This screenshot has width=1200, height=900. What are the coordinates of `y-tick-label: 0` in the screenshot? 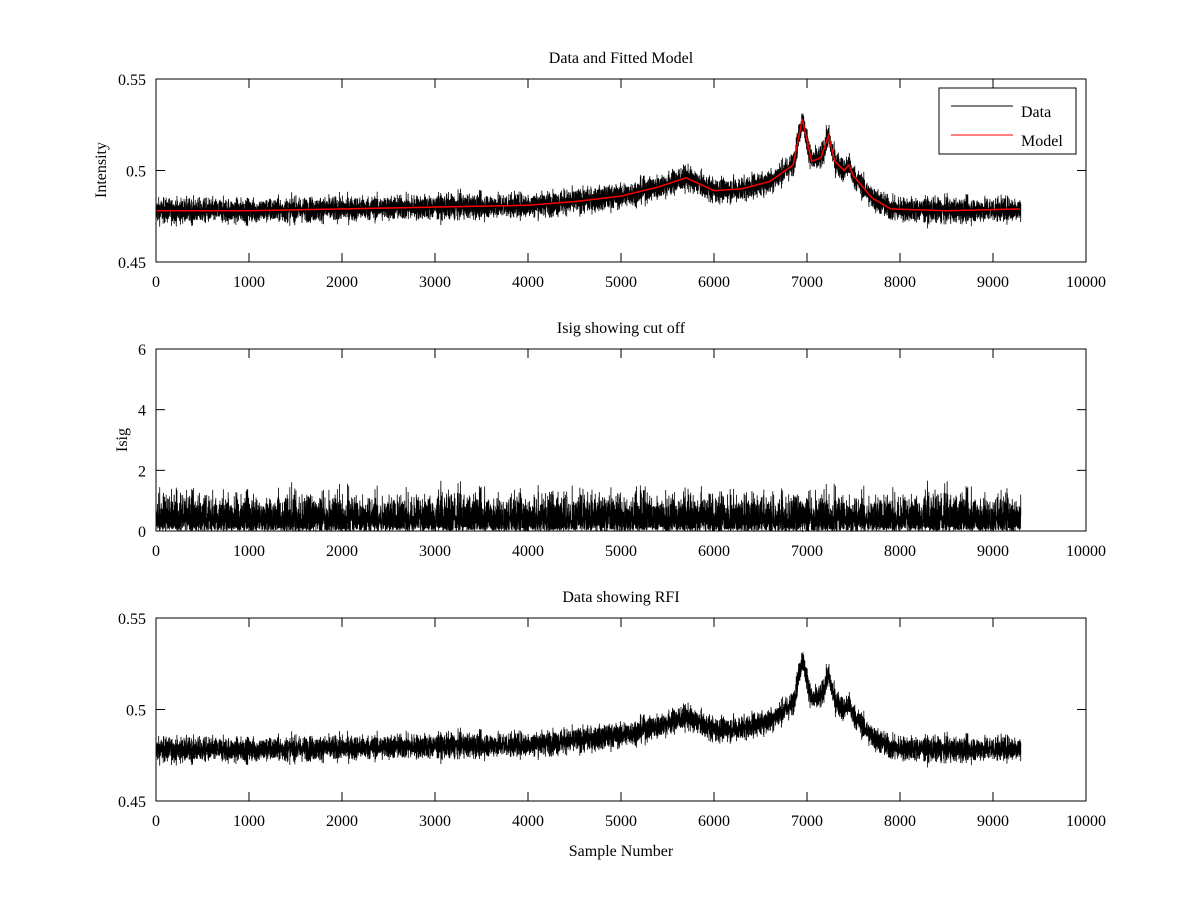 It's located at (142, 532).